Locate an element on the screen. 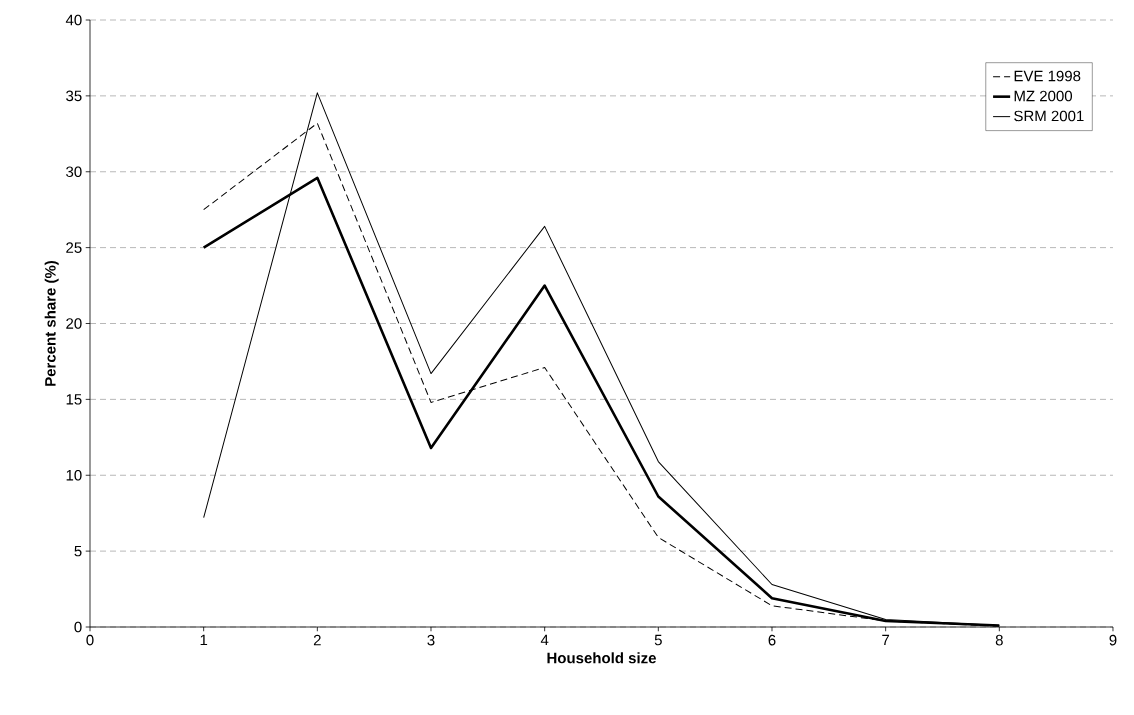 The height and width of the screenshot is (715, 1134). y-tick-label: 20 is located at coordinates (74, 323).